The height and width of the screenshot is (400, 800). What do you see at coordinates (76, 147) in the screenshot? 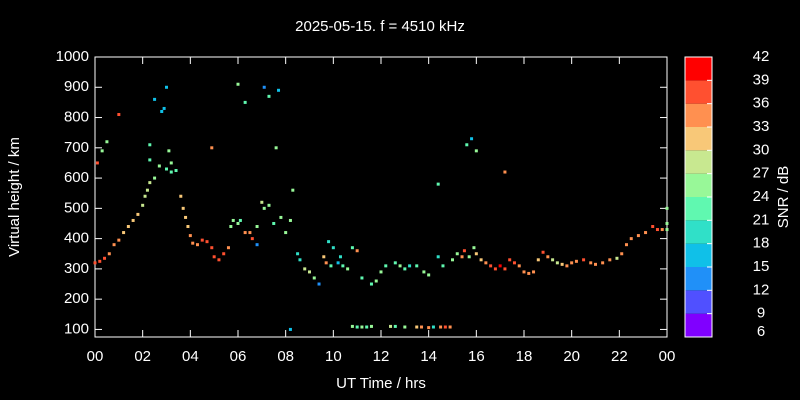
I see `y-tick-label: 700` at bounding box center [76, 147].